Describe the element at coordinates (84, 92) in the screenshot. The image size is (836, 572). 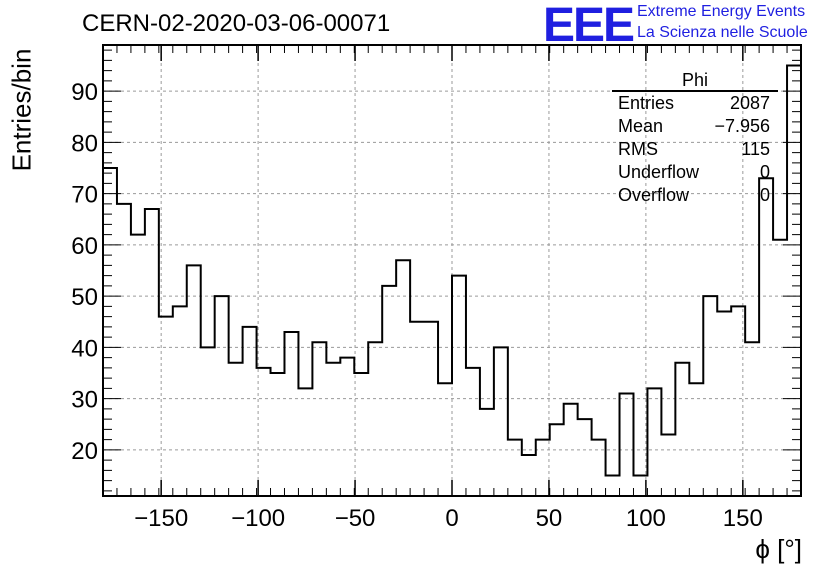
I see `y-tick-label: 90` at that location.